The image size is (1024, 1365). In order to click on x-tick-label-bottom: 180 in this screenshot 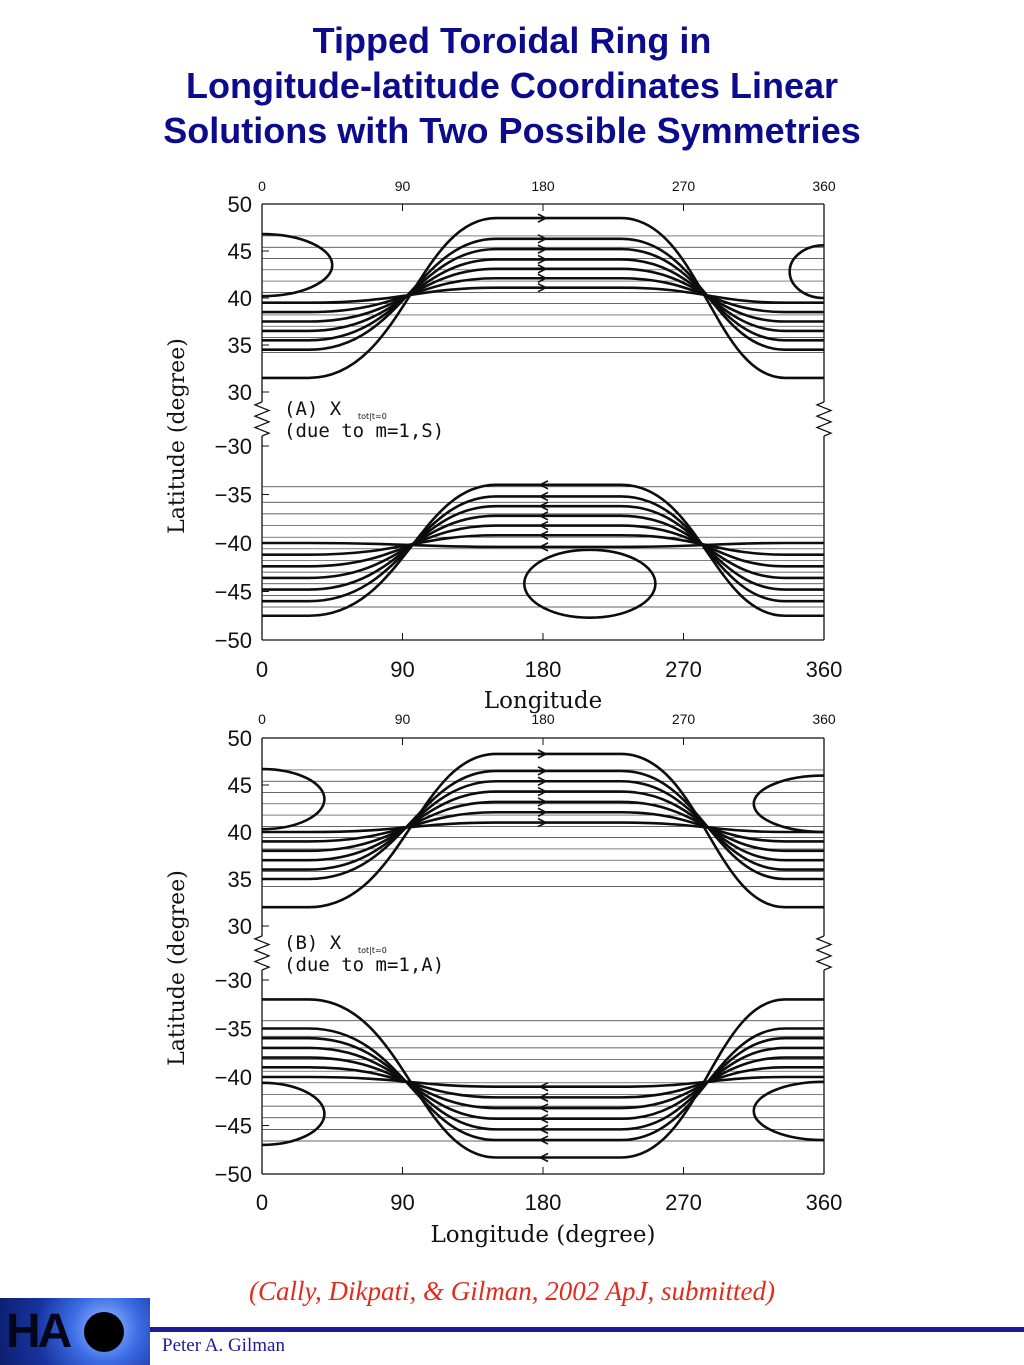, I will do `click(543, 669)`.